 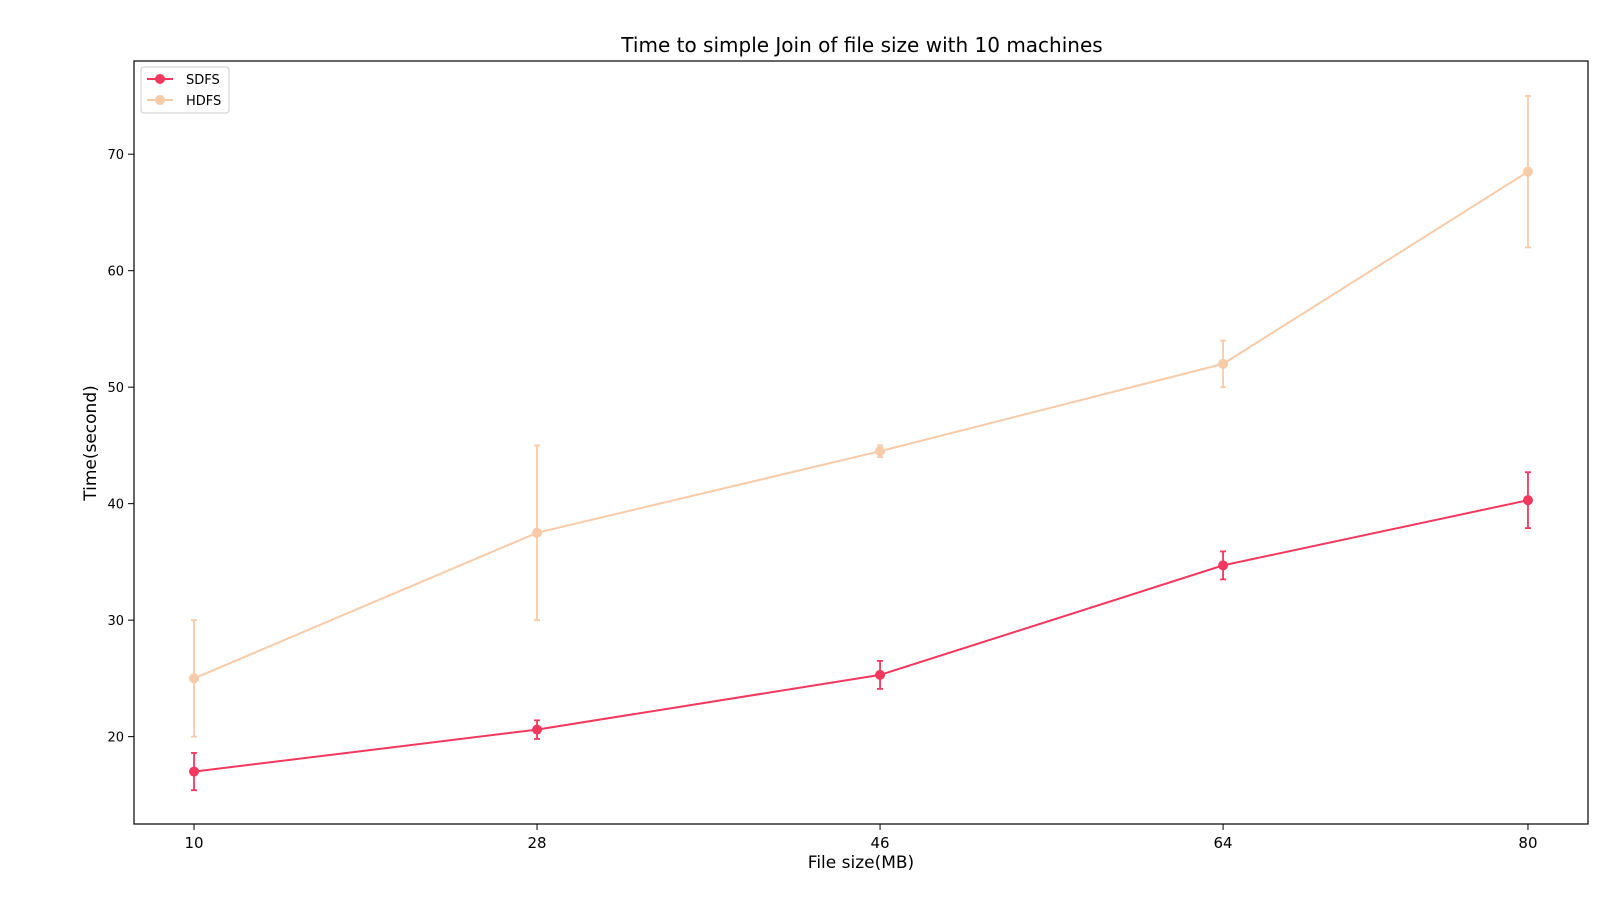 I want to click on y-axis-label: Time(second), so click(x=91, y=443).